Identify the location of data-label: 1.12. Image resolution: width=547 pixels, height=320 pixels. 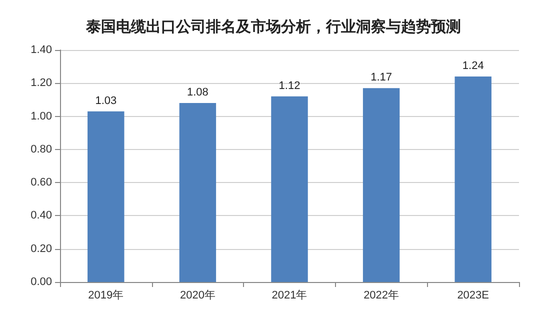
(289, 86).